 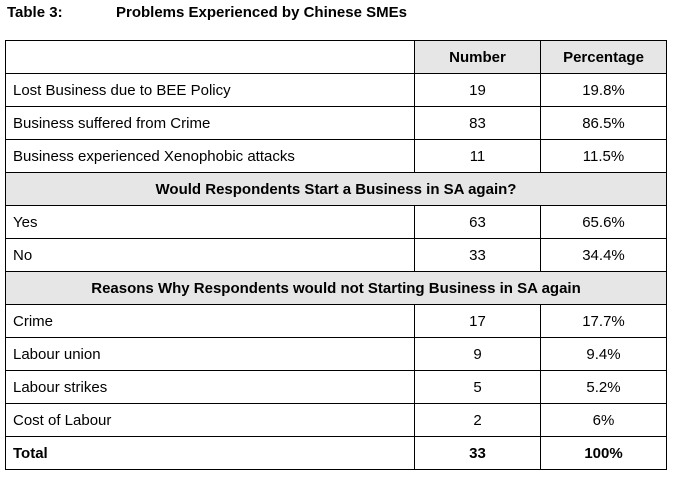 What do you see at coordinates (603, 354) in the screenshot?
I see `row-percentage: 9.4%` at bounding box center [603, 354].